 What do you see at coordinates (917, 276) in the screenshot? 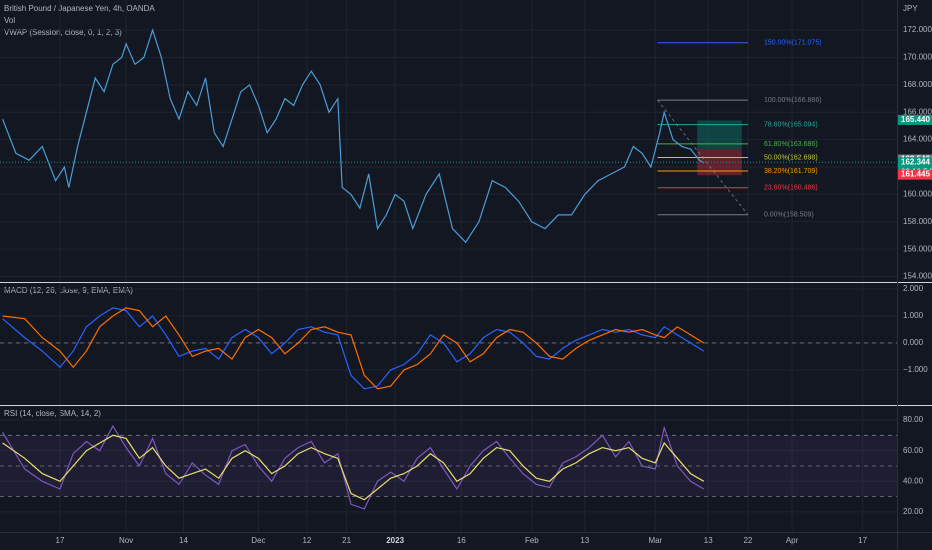
I see `y-tick-label: 154.000` at bounding box center [917, 276].